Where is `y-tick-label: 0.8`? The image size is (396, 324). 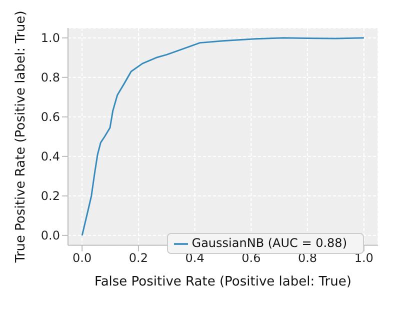 y-tick-label: 0.8 is located at coordinates (50, 77).